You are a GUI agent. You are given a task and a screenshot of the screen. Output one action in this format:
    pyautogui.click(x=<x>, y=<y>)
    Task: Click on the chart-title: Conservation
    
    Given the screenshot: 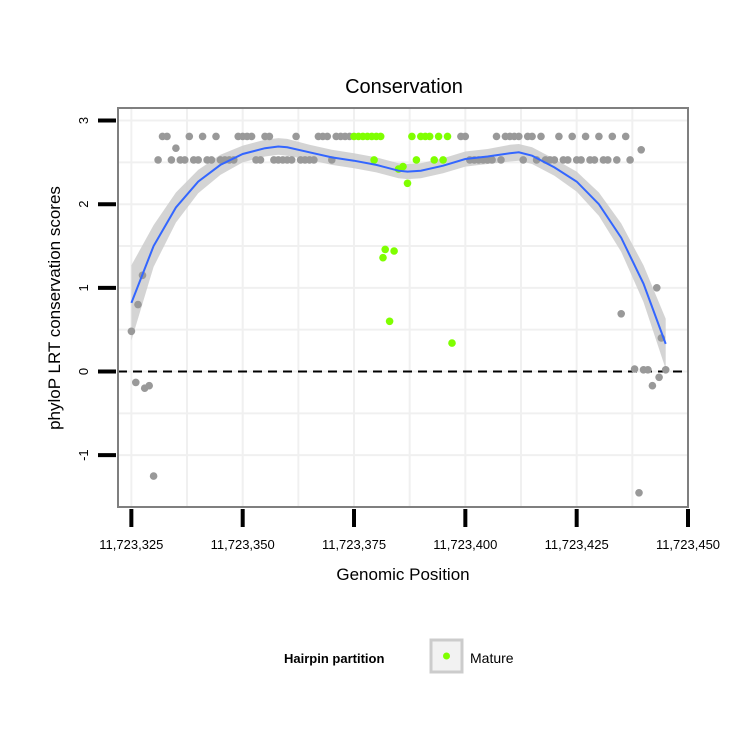 What is the action you would take?
    pyautogui.click(x=404, y=87)
    